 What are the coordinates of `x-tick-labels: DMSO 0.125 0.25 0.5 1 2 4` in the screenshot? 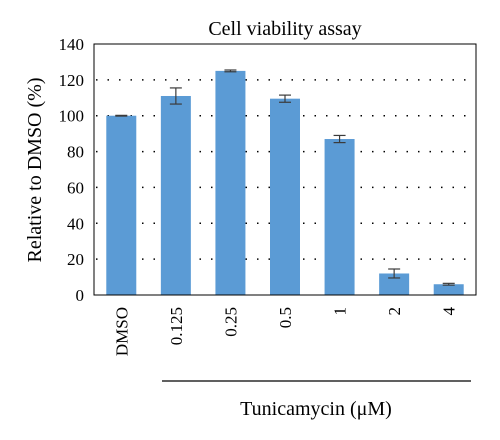 It's located at (285, 332).